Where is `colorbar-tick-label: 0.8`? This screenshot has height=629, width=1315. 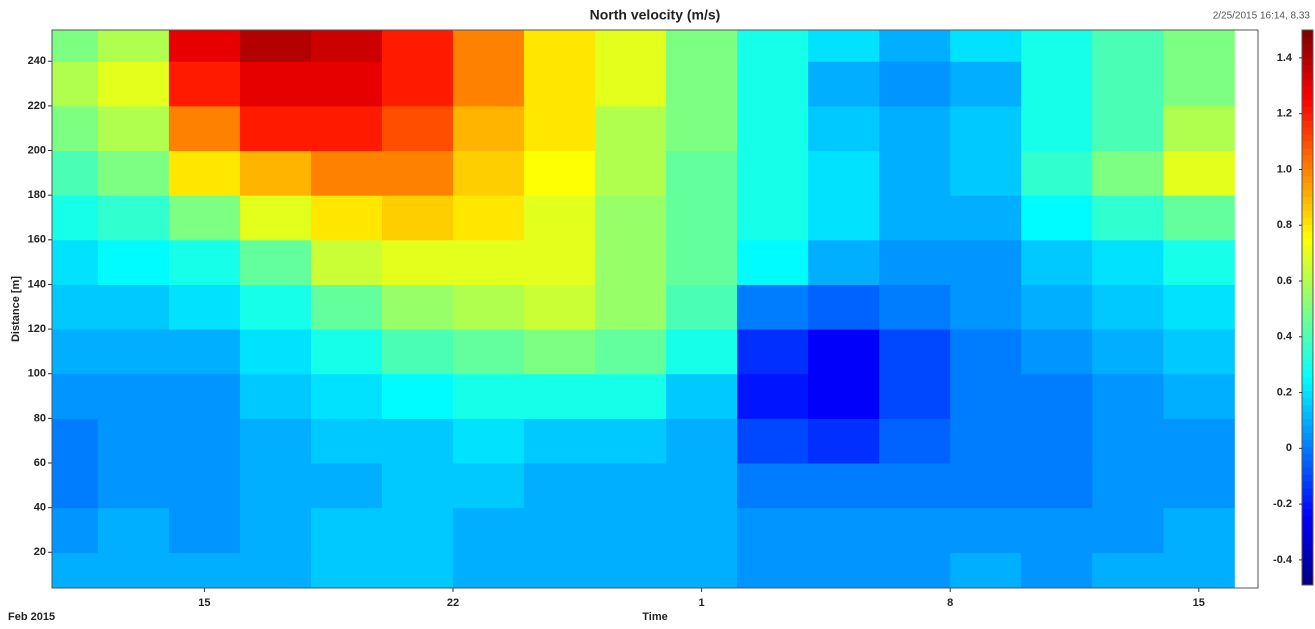 colorbar-tick-label: 0.8 is located at coordinates (1284, 225).